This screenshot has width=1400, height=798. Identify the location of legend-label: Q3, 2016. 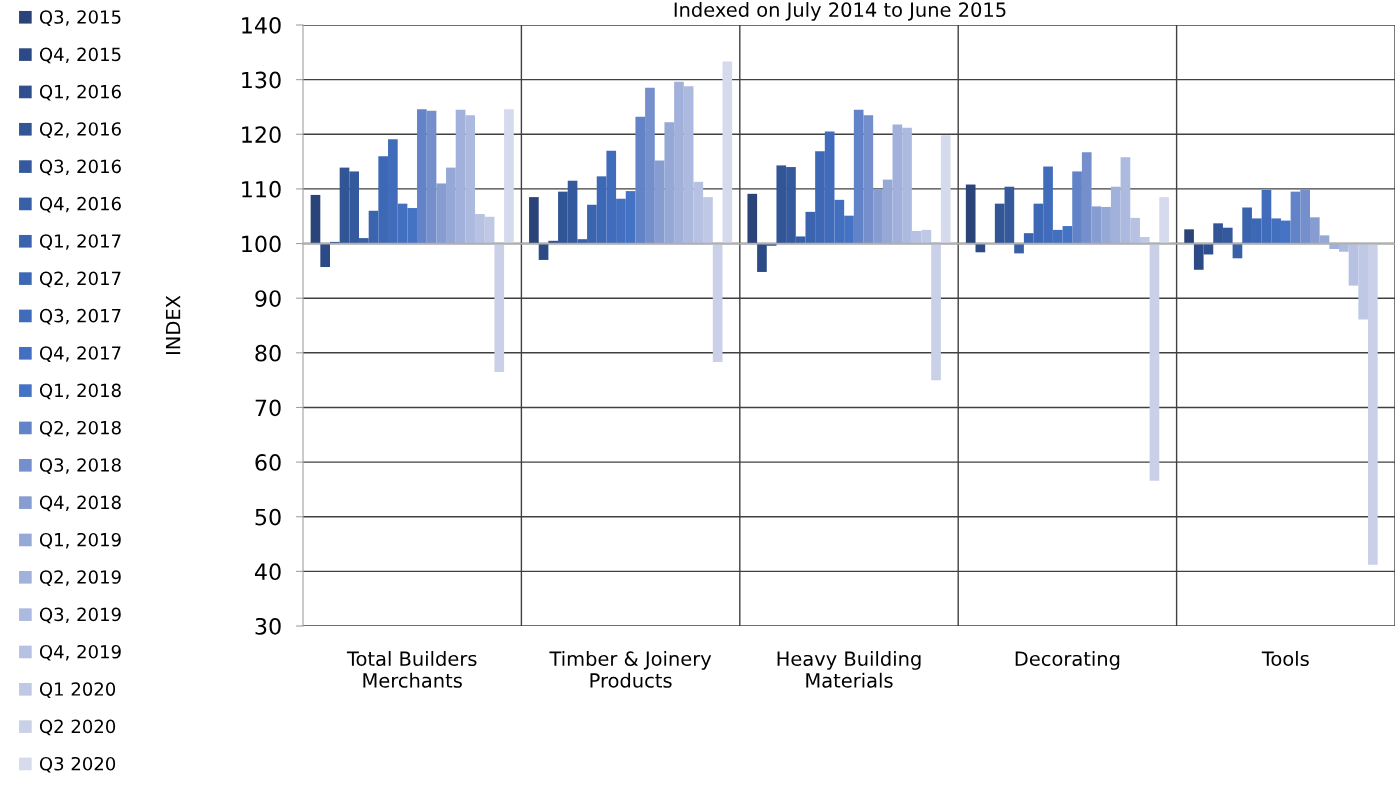
(80, 167).